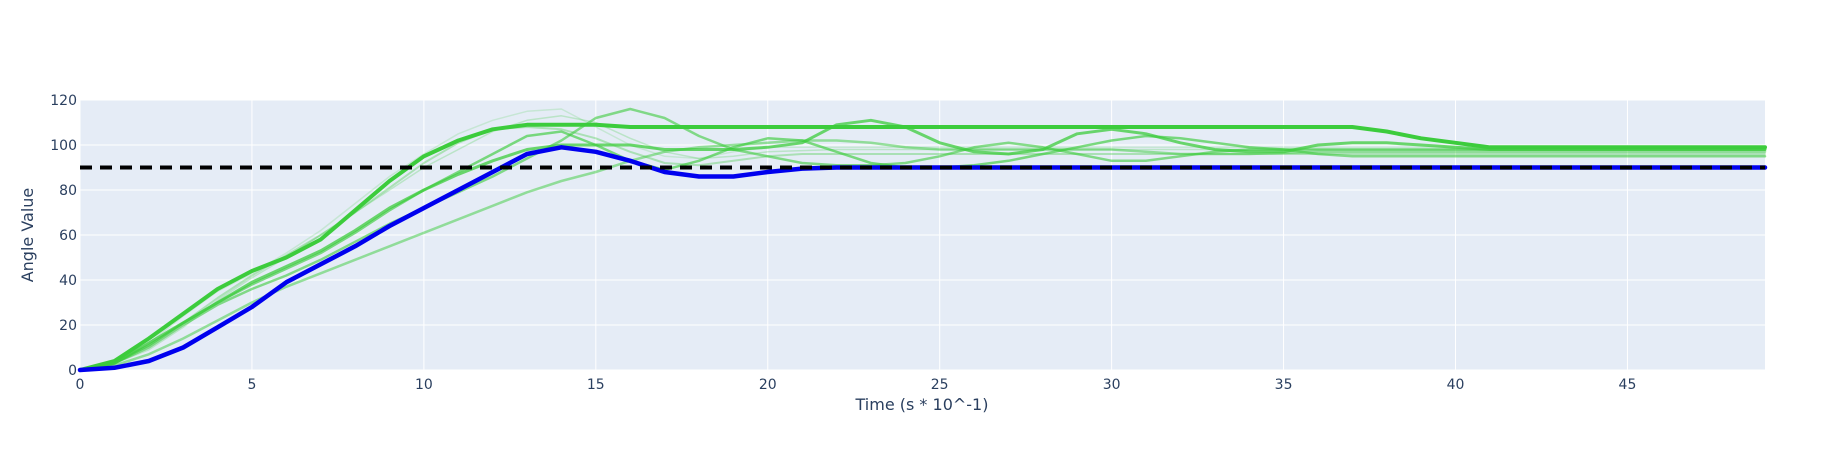 This screenshot has height=450, width=1841. I want to click on x-tick-label: 25, so click(940, 385).